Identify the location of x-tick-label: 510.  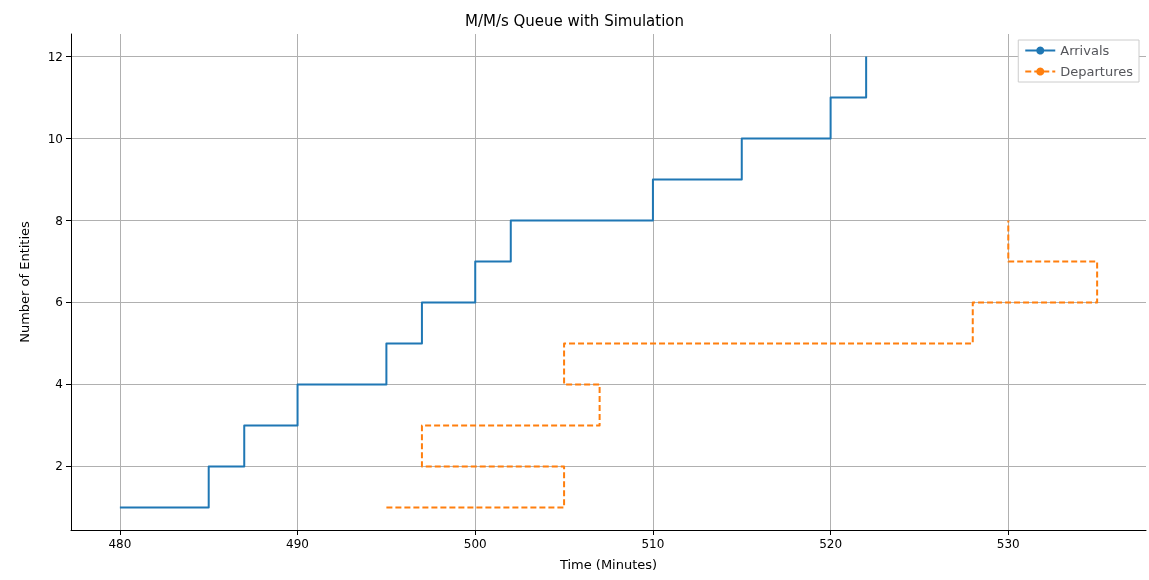
(653, 544).